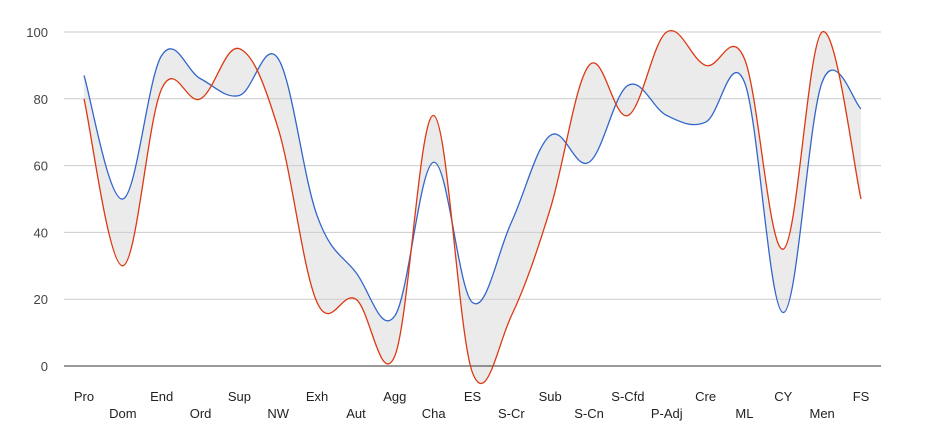 Image resolution: width=929 pixels, height=438 pixels. What do you see at coordinates (394, 396) in the screenshot?
I see `x-tick-label: Agg` at bounding box center [394, 396].